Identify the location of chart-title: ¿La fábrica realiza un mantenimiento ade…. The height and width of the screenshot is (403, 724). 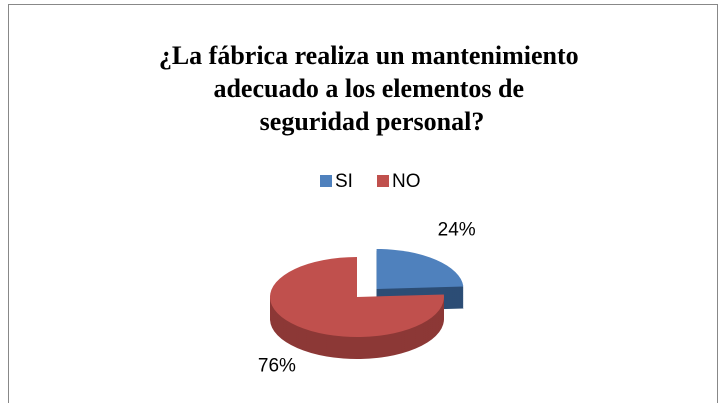
(372, 88).